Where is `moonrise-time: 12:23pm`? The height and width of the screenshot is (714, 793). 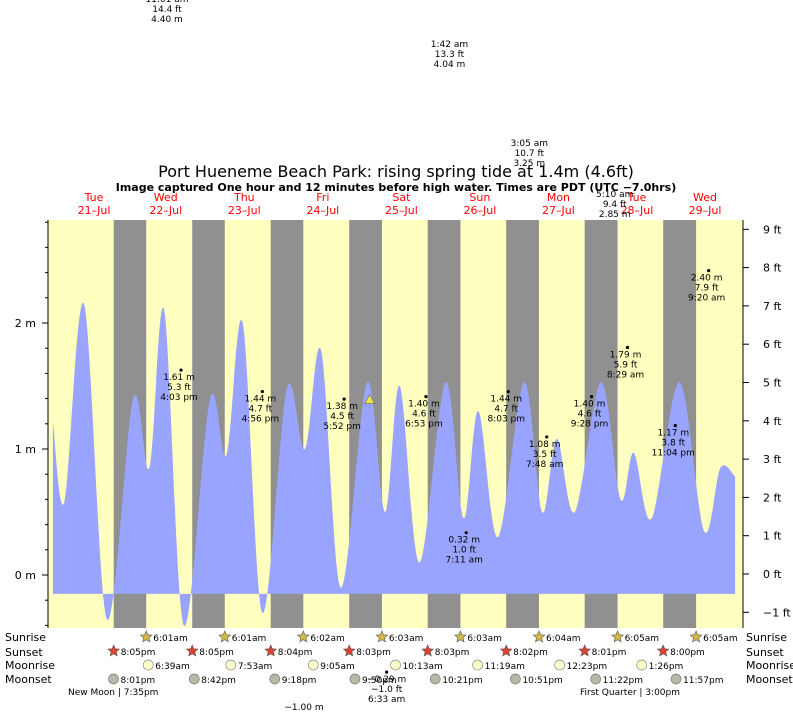
moonrise-time: 12:23pm is located at coordinates (587, 667).